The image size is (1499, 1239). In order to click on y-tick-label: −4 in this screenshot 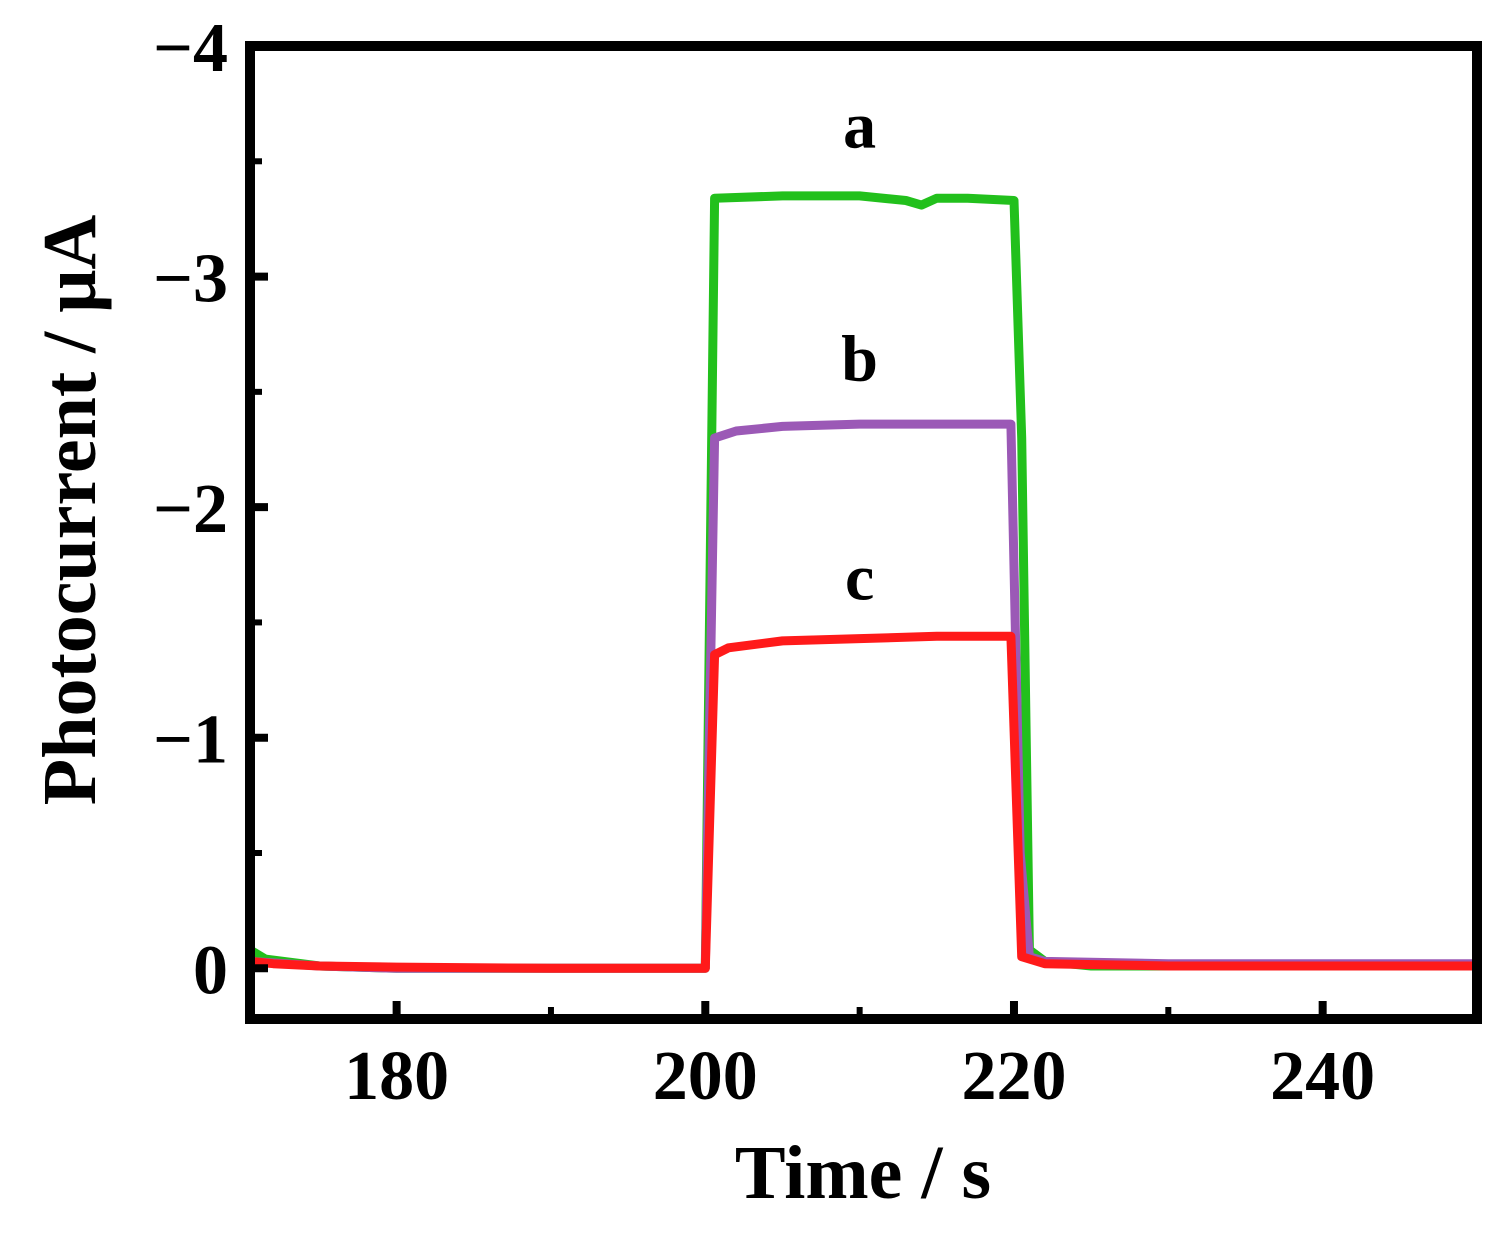, I will do `click(190, 48)`.